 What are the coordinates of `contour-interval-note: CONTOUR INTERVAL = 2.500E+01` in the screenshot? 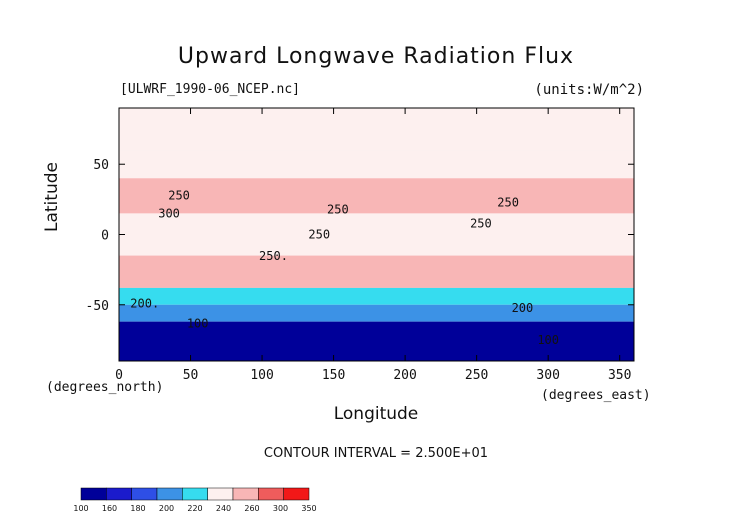 It's located at (376, 453).